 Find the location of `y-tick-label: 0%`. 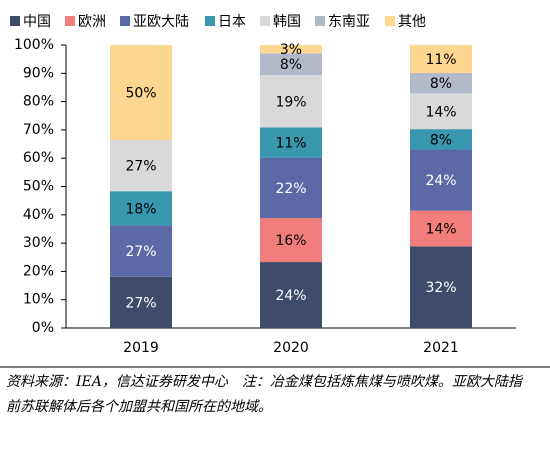

y-tick-label: 0% is located at coordinates (43, 328).